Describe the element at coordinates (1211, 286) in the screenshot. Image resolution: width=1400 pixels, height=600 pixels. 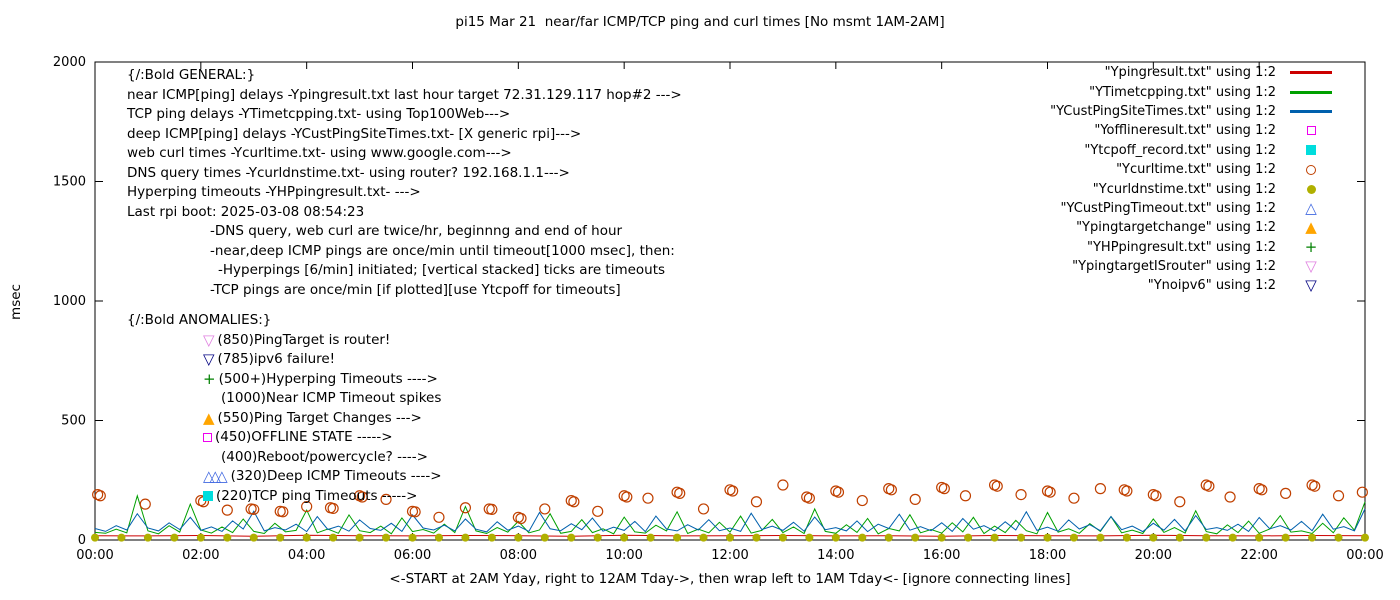
I see `legend-label: "Ynoipv6" using 1:2` at that location.